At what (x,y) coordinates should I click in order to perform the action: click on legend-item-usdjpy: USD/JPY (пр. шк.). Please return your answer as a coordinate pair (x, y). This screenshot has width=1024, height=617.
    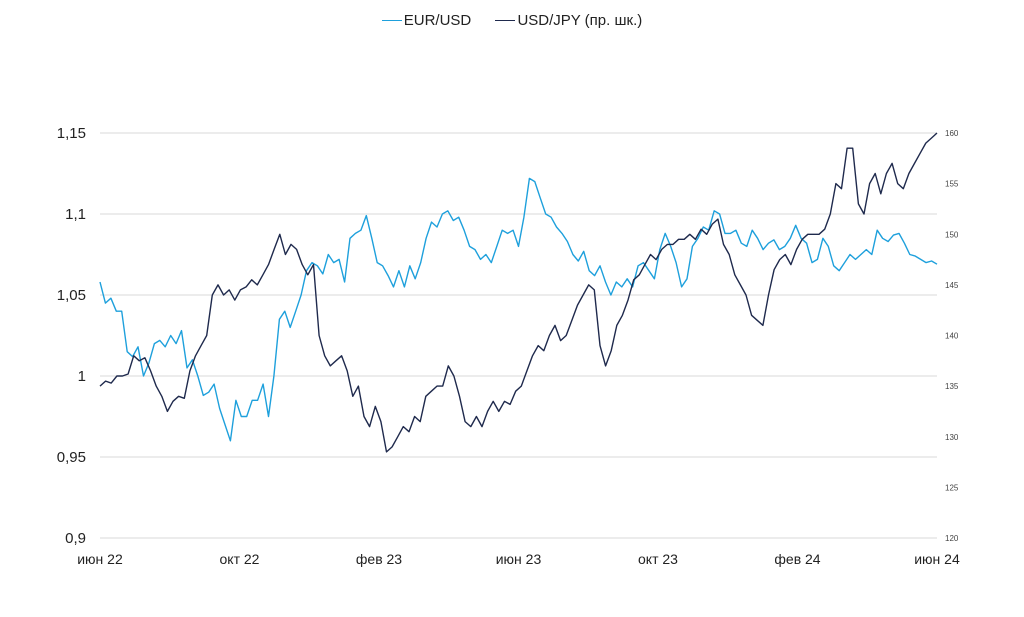
    Looking at the image, I should click on (568, 20).